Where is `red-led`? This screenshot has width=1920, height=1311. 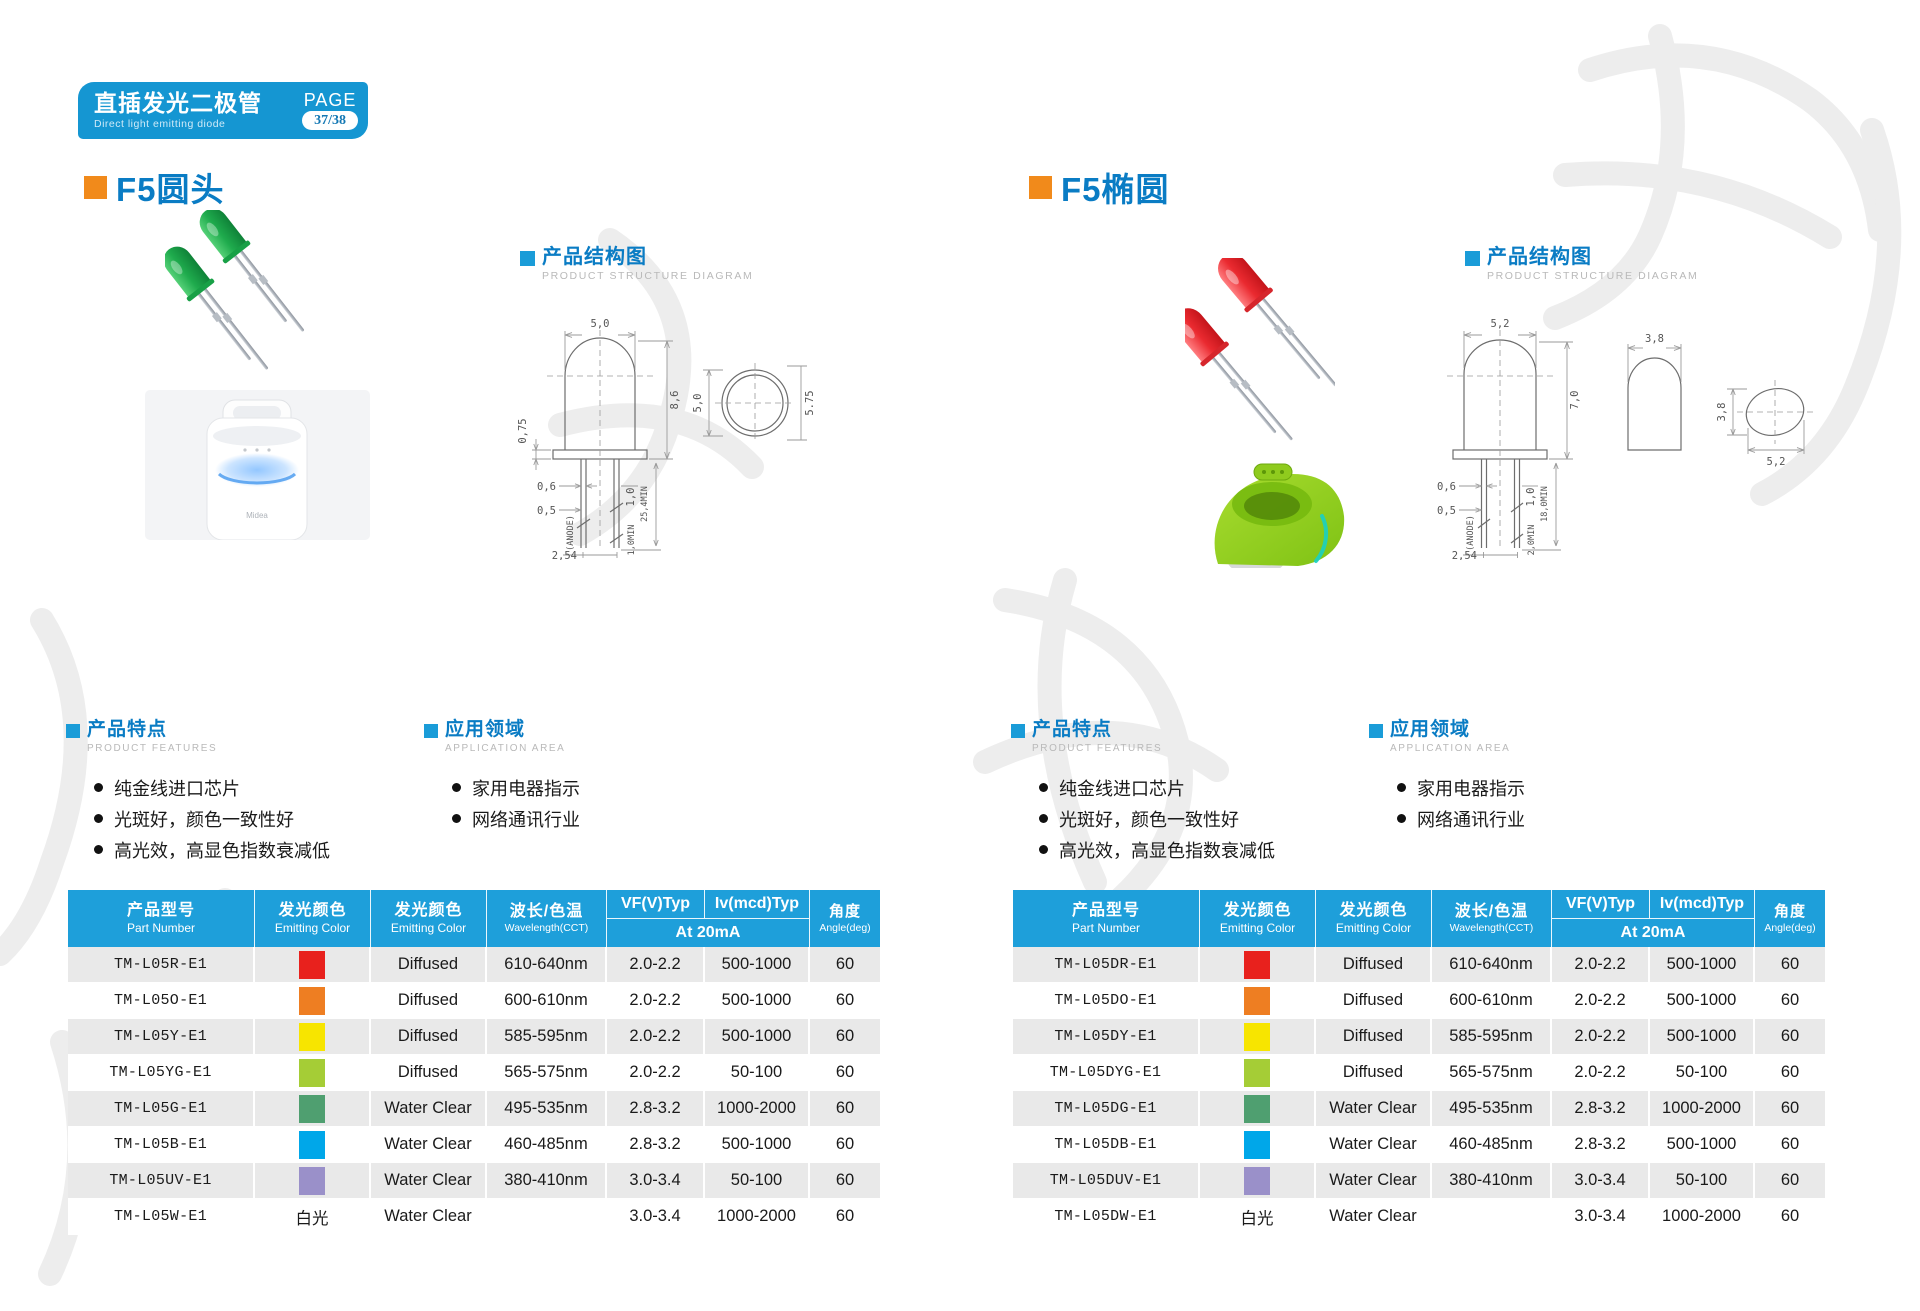 red-led is located at coordinates (1239, 374).